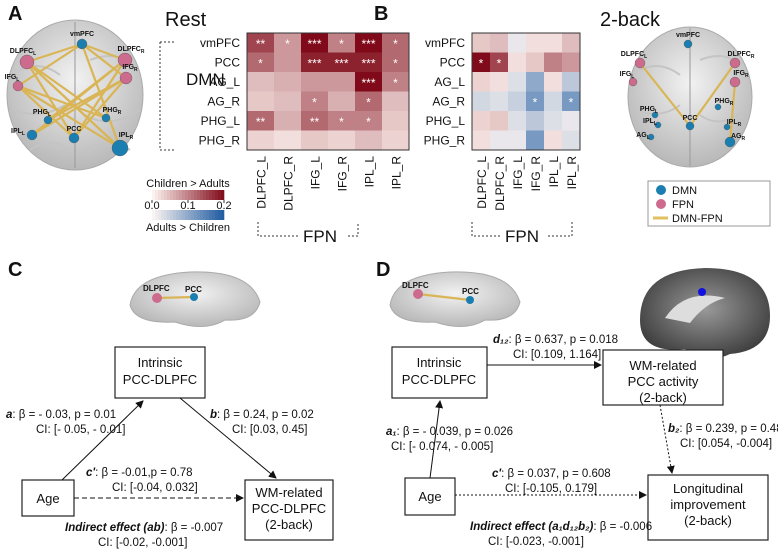 This screenshot has height=555, width=778. I want to click on node-label-text: DLPFC, so click(129, 49).